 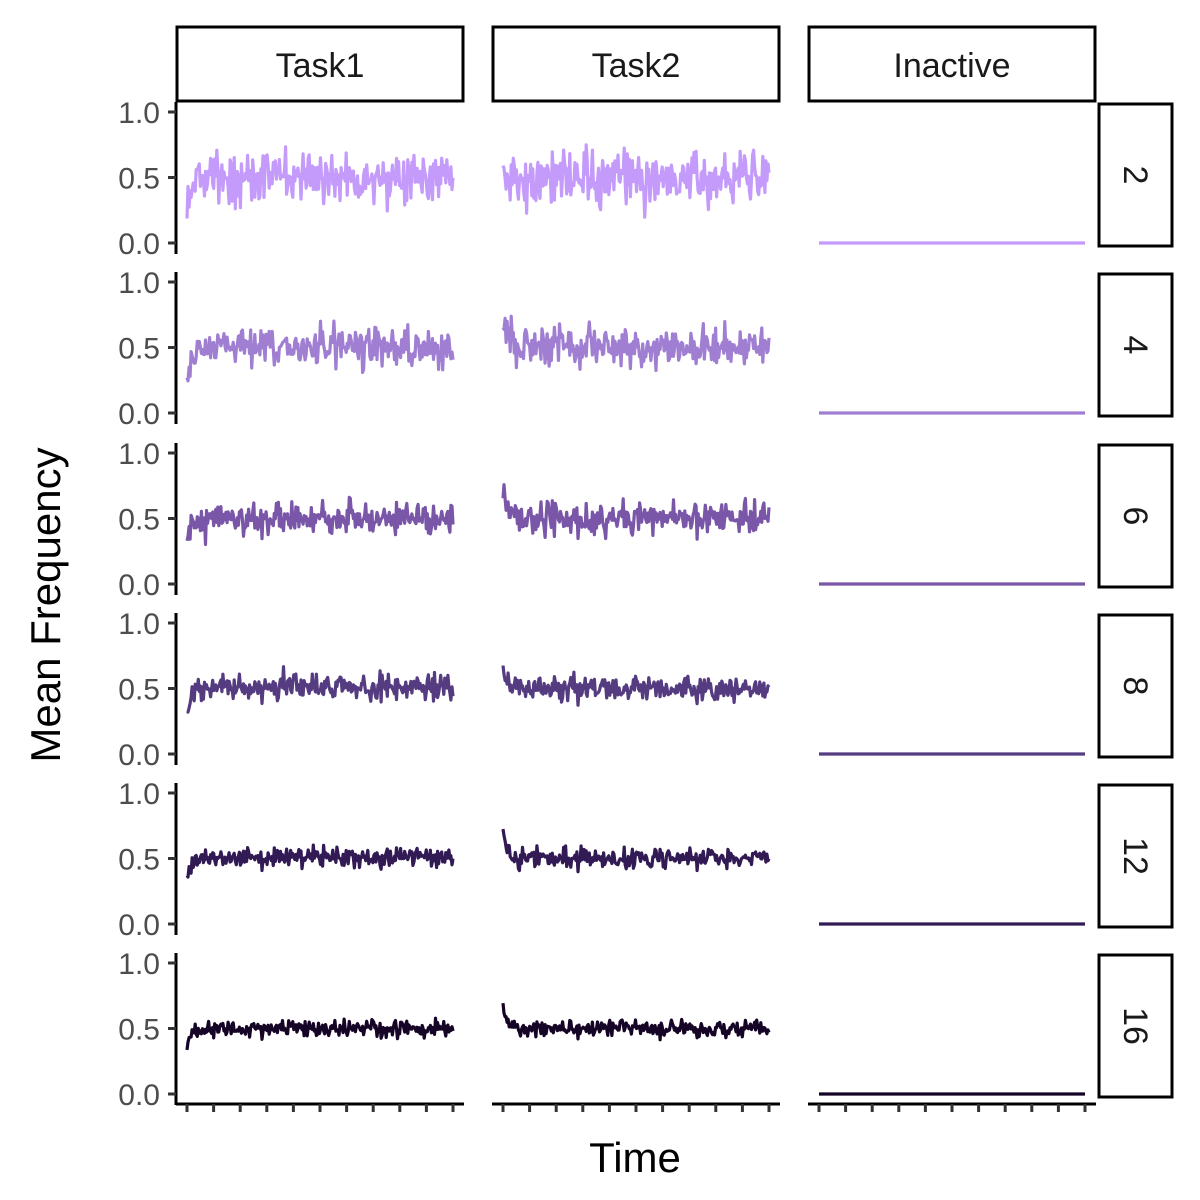 What do you see at coordinates (1135, 856) in the screenshot?
I see `row-strip-label-12: 12` at bounding box center [1135, 856].